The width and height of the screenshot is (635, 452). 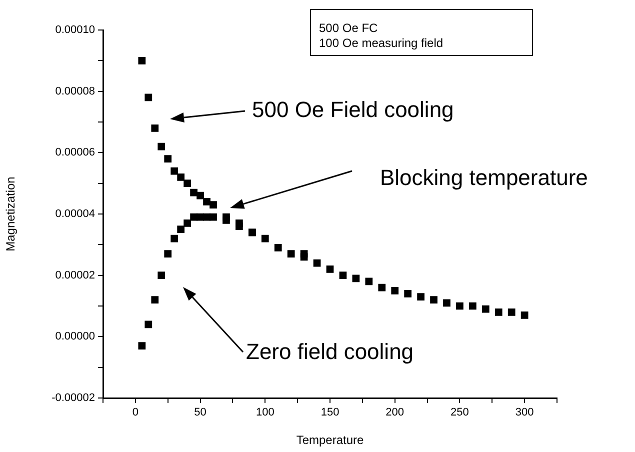 What do you see at coordinates (75, 336) in the screenshot?
I see `y-tick-label: 0.00000` at bounding box center [75, 336].